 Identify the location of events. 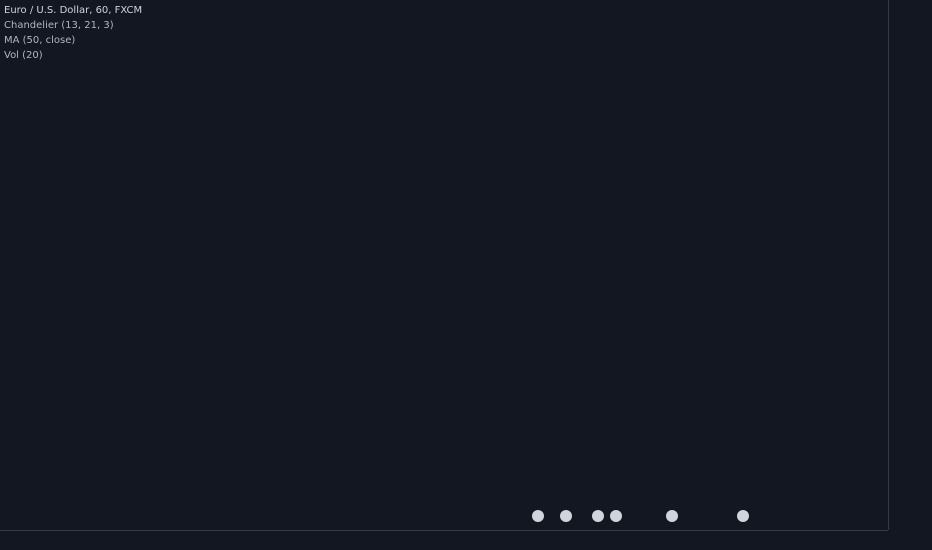
(640, 516).